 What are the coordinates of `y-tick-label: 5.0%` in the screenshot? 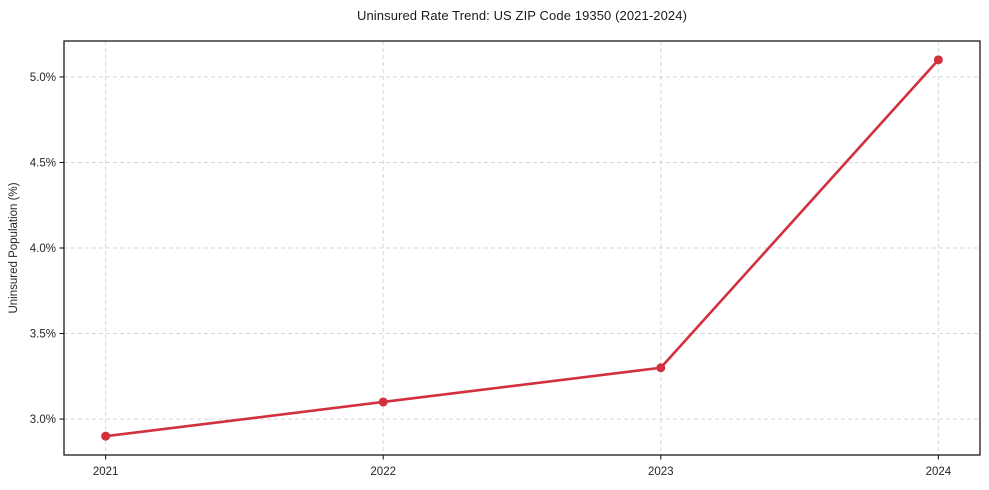 It's located at (43, 78).